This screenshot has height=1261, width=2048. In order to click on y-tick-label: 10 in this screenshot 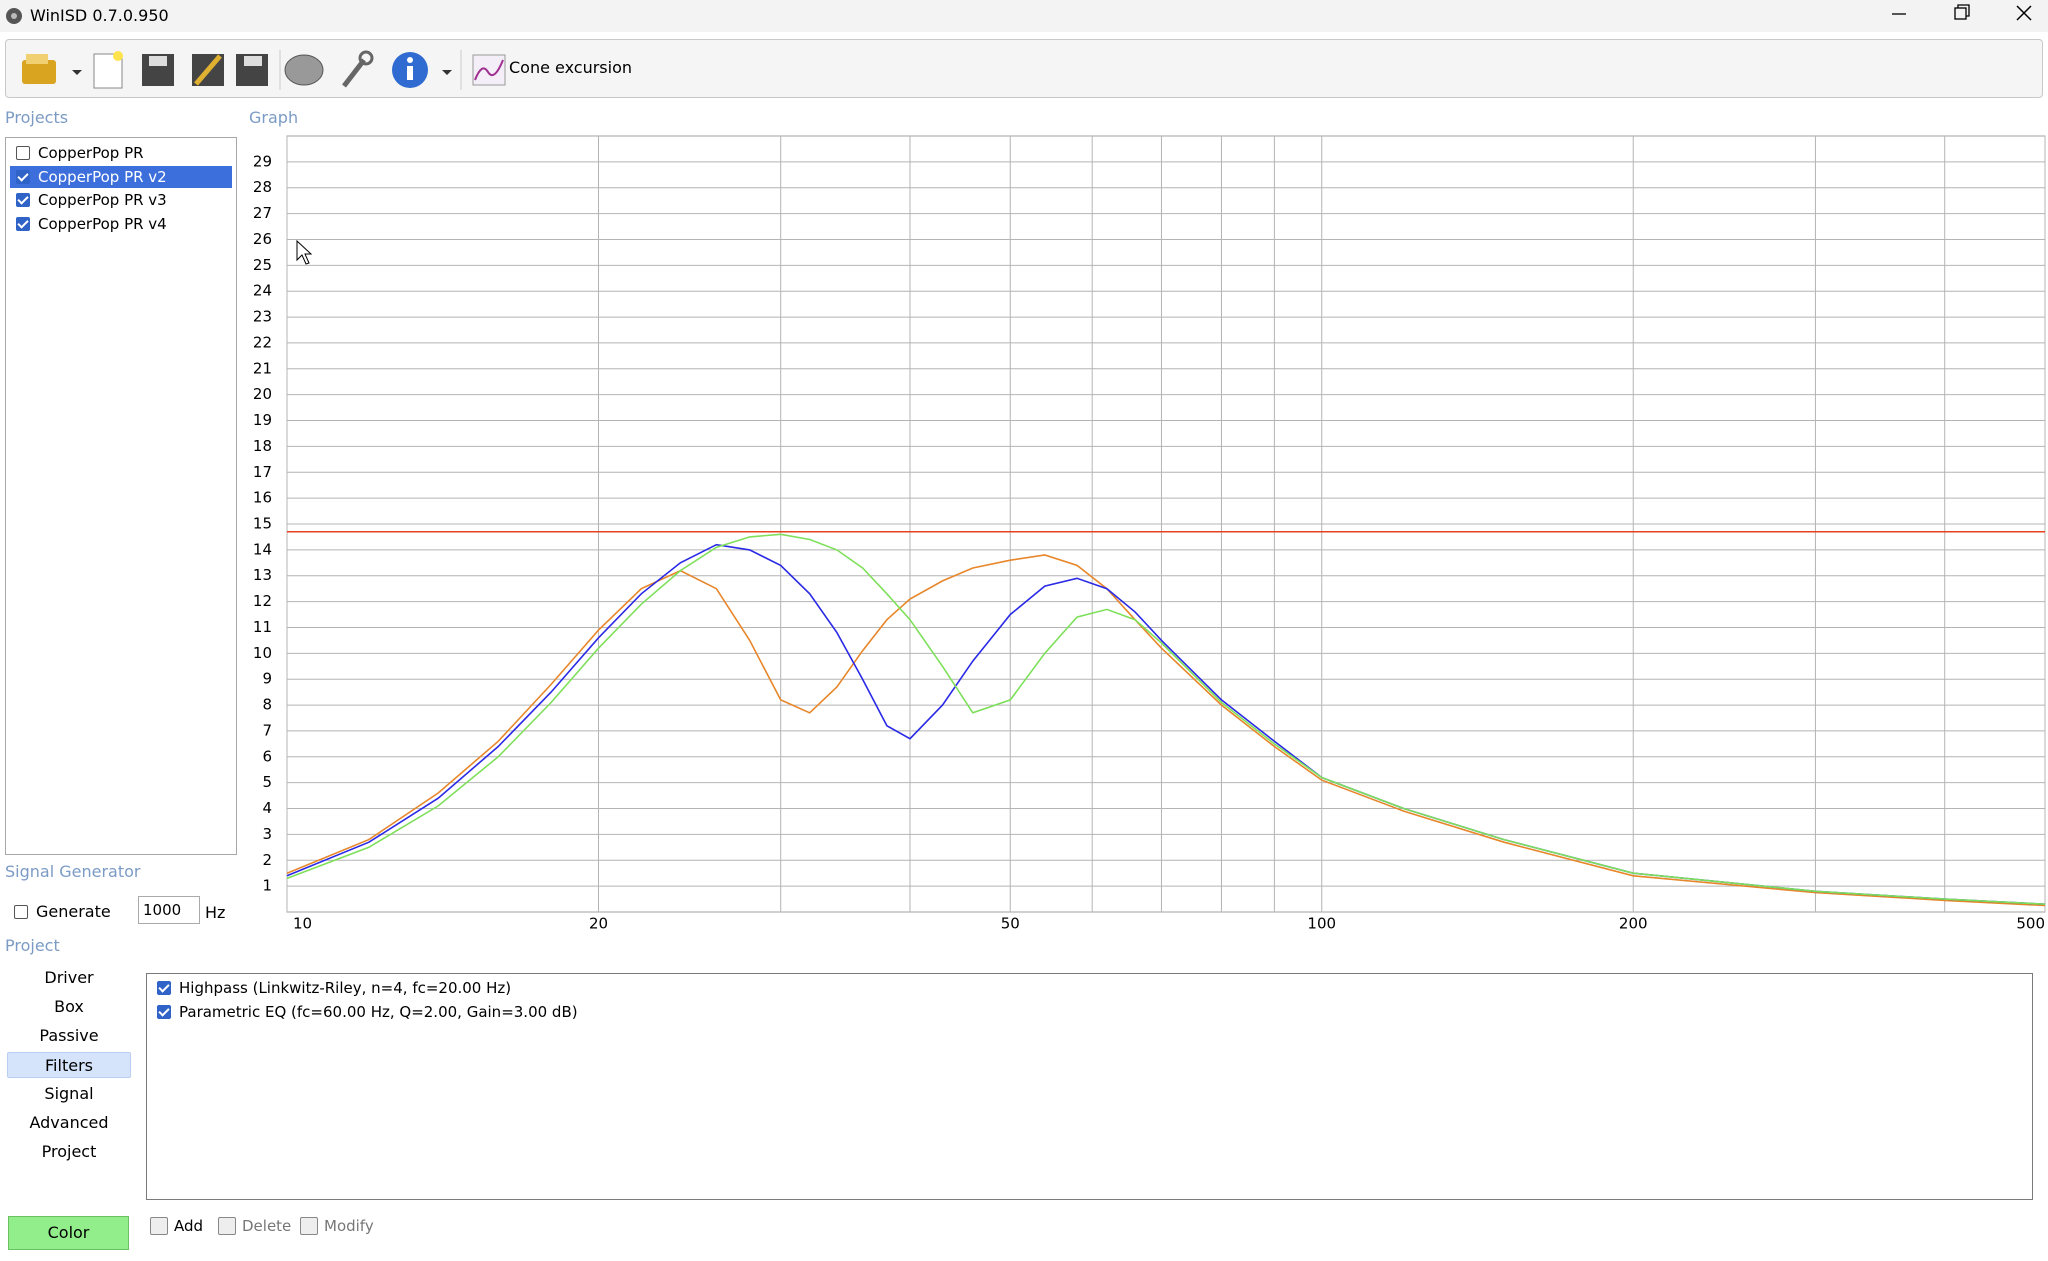, I will do `click(262, 653)`.